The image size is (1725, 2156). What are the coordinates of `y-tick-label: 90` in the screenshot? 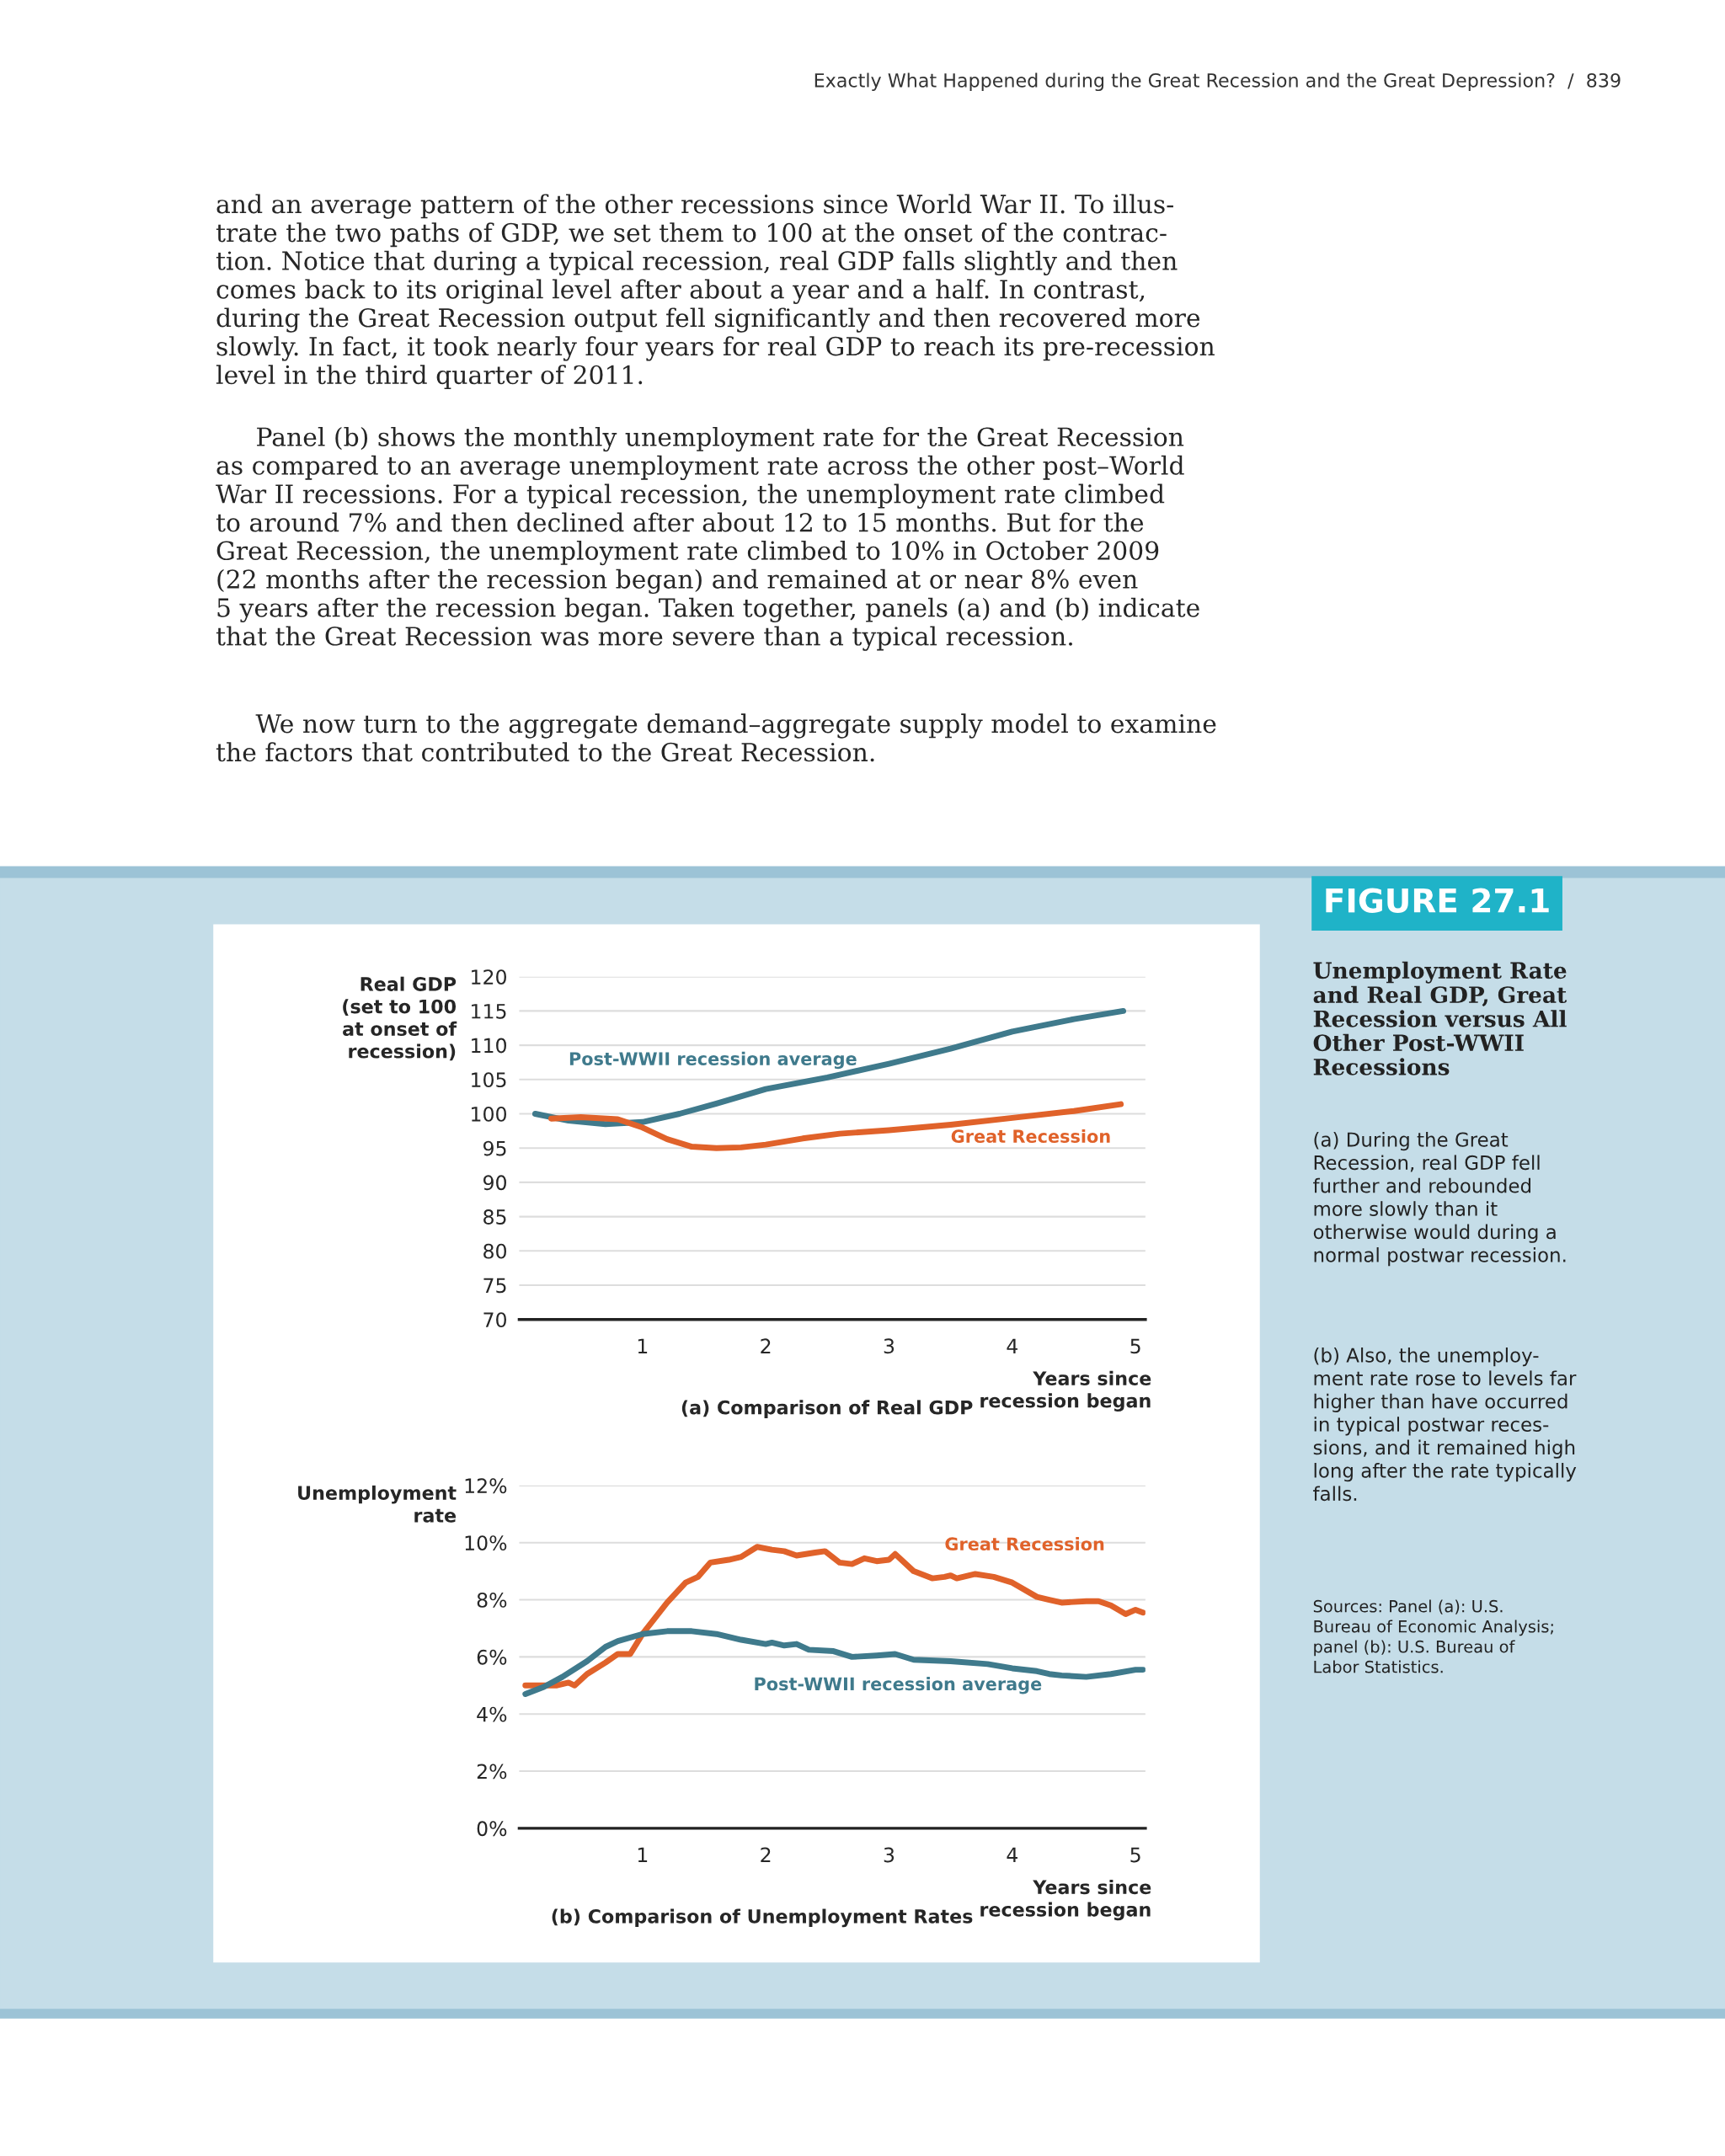 It's located at (494, 1183).